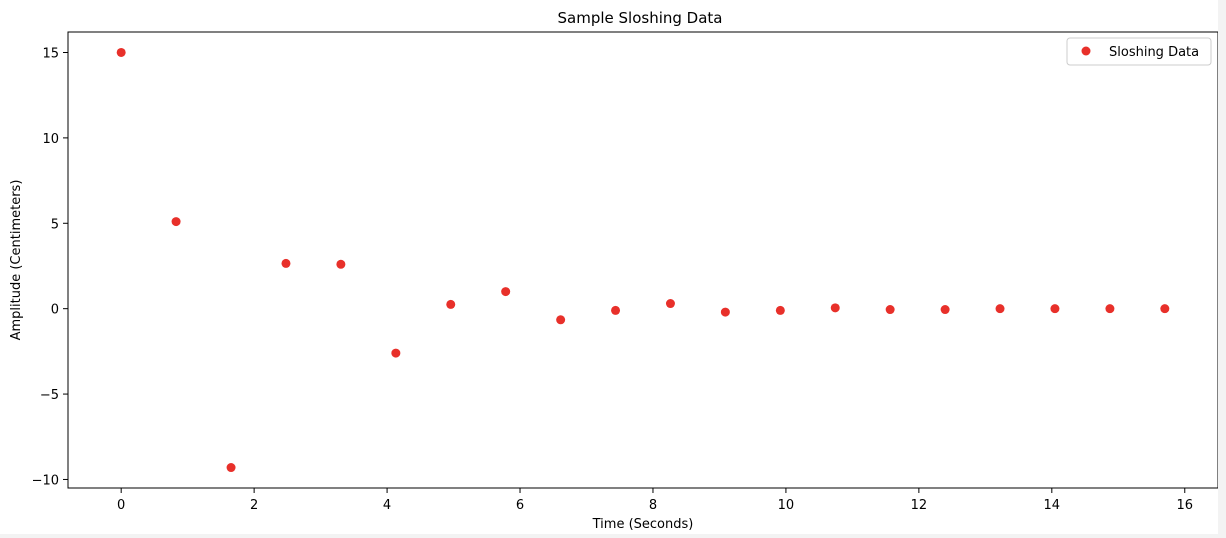  Describe the element at coordinates (1052, 505) in the screenshot. I see `x-tick-label: 14` at that location.